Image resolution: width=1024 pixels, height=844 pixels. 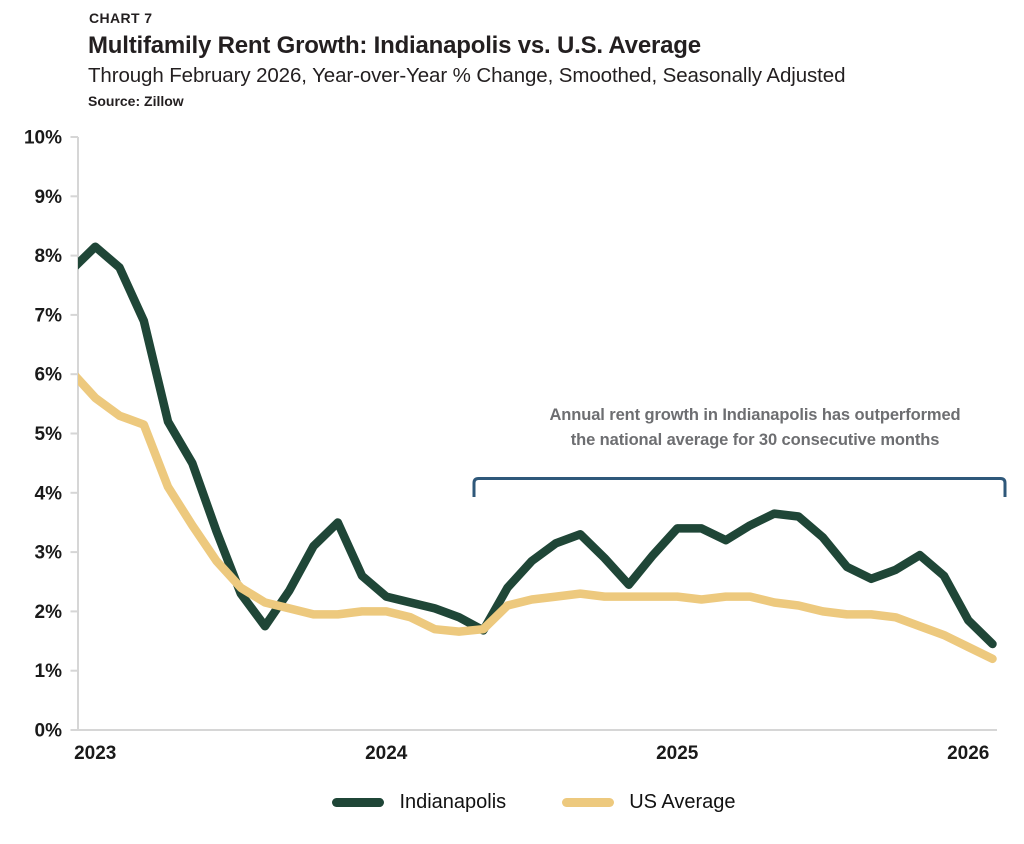 What do you see at coordinates (49, 553) in the screenshot?
I see `y-tick-label-3: 3%` at bounding box center [49, 553].